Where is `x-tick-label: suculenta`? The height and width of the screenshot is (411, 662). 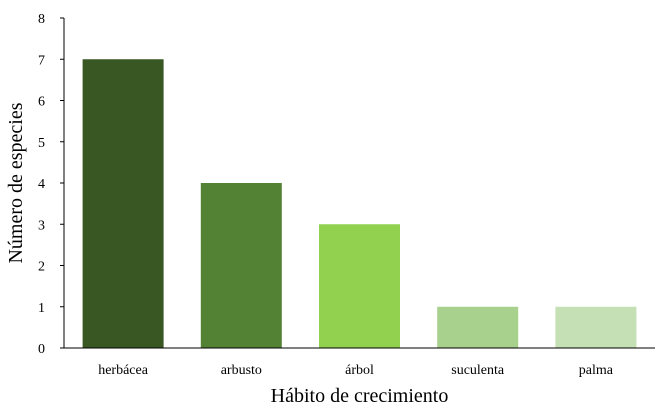
x-tick-label: suculenta is located at coordinates (478, 370).